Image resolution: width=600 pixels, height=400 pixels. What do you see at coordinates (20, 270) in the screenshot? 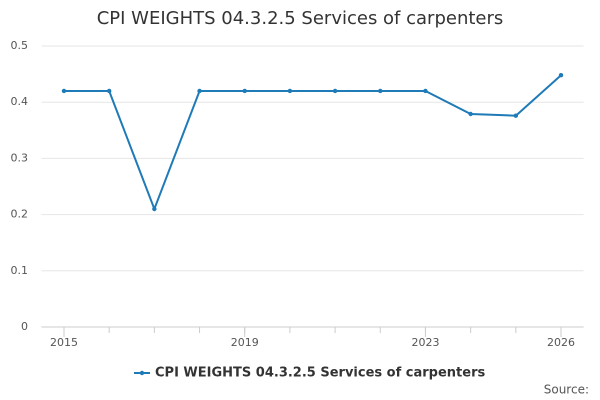
I see `y-tick-label: 0.1` at bounding box center [20, 270].